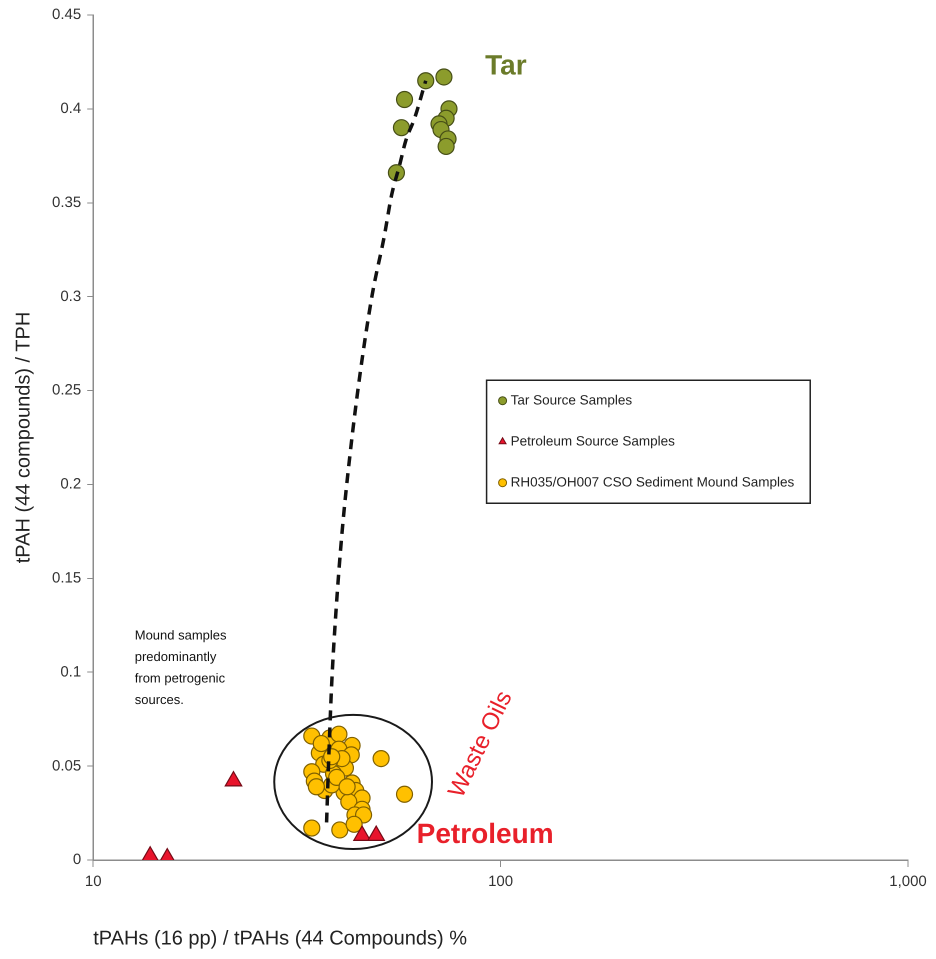  Describe the element at coordinates (67, 577) in the screenshot. I see `y-tick-label: 0.15` at that location.